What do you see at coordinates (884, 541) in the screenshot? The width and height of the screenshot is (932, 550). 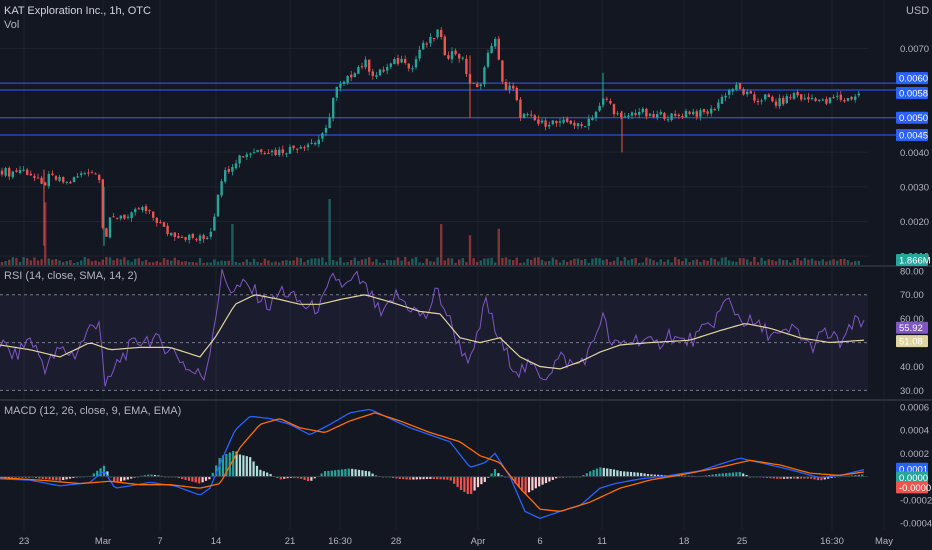 I see `x-tick-label-13: May` at bounding box center [884, 541].